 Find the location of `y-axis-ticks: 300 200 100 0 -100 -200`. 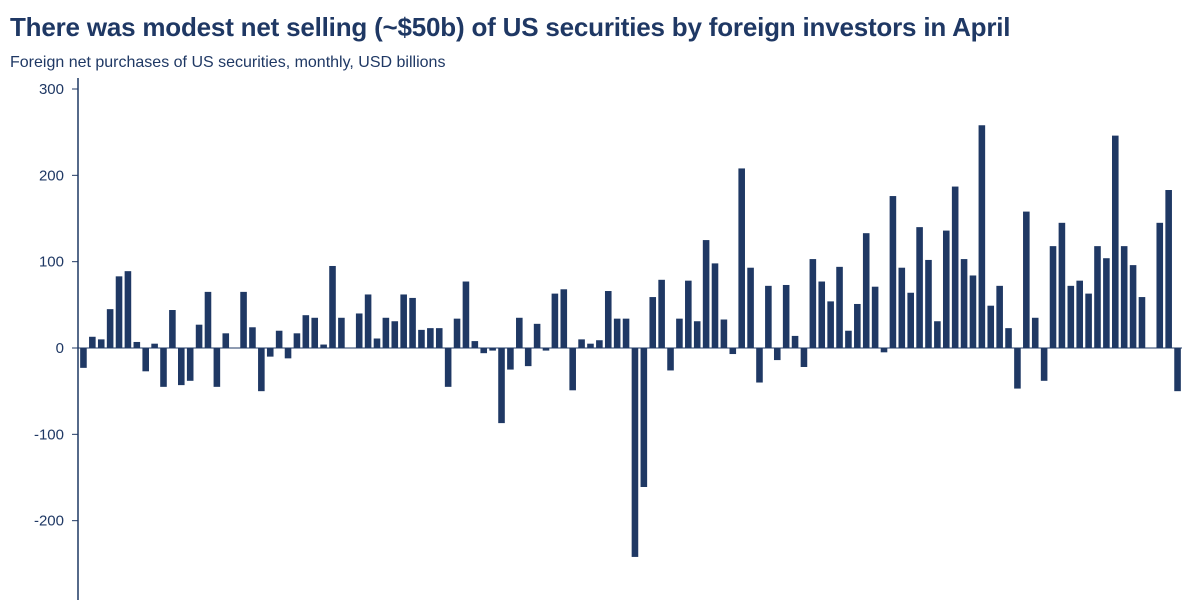

y-axis-ticks: 300 200 100 0 -100 -200 is located at coordinates (56, 305).